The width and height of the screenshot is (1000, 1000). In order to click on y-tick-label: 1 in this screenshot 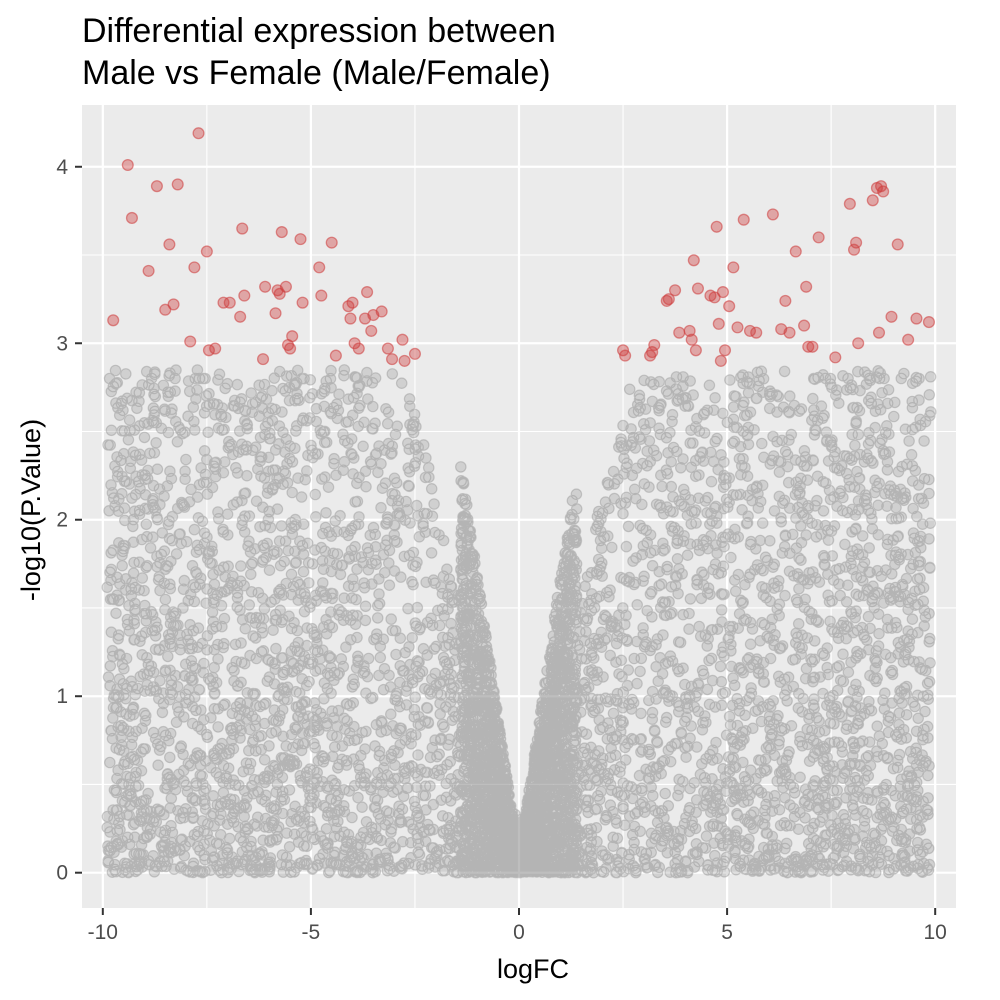, I will do `click(62, 696)`.